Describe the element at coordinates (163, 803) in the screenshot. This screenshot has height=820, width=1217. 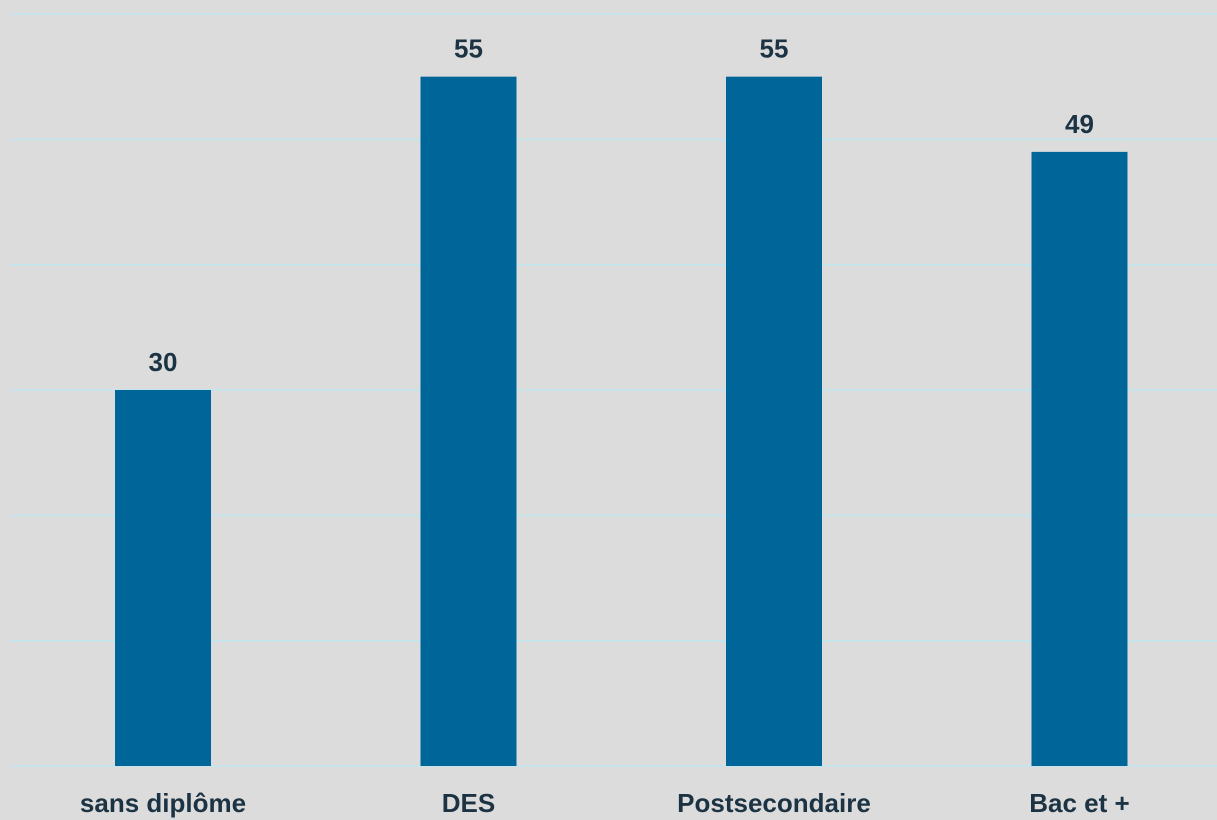
I see `x-tick-label: sans diplôme` at that location.